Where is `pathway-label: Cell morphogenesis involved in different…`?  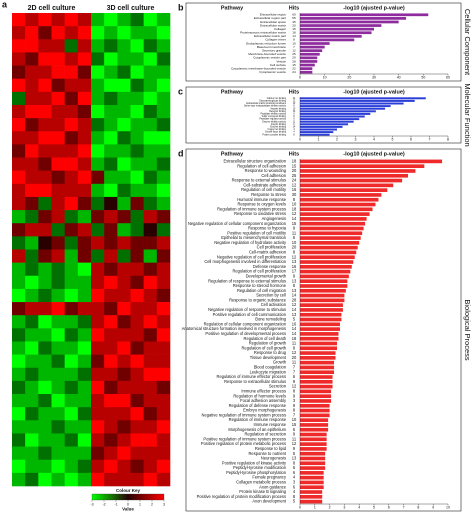 pathway-label: Cell morphogenesis involved in different… is located at coordinates (245, 261).